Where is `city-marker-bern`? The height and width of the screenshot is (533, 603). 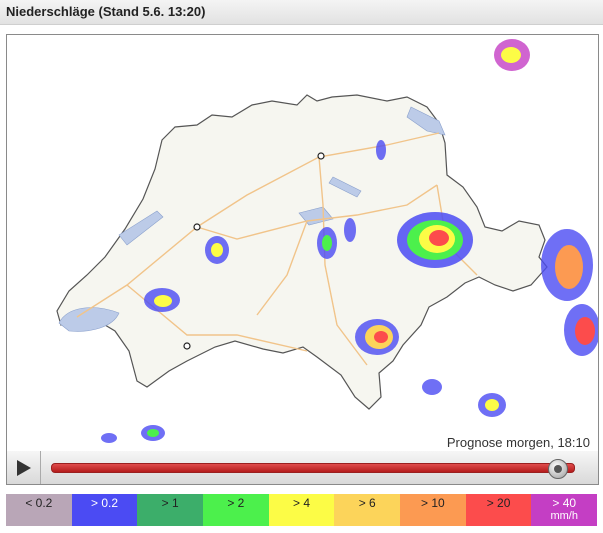
city-marker-bern is located at coordinates (197, 227).